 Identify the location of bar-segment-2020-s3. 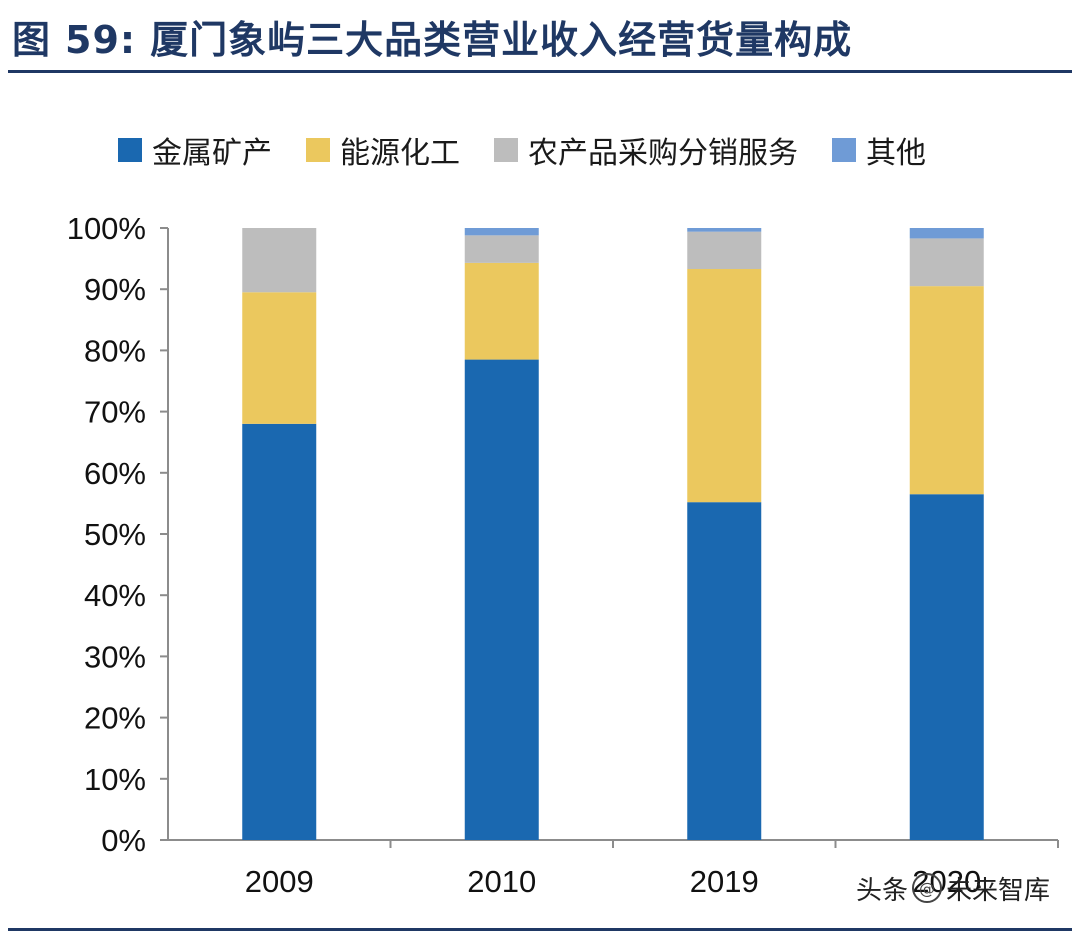
(946, 233).